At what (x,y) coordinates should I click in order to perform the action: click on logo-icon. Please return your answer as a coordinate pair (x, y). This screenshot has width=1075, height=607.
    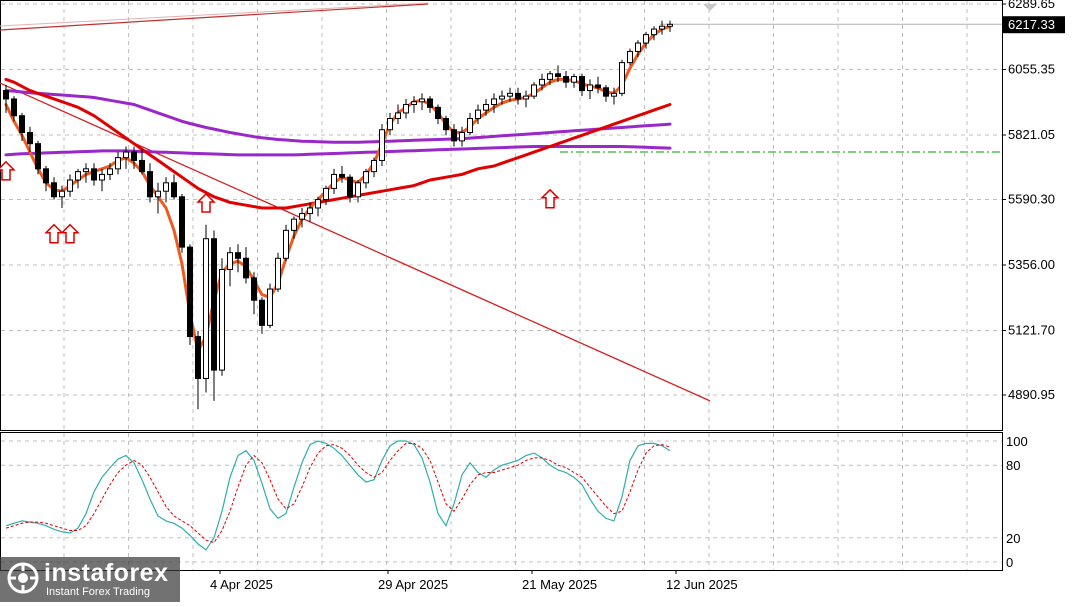
    Looking at the image, I should click on (23, 578).